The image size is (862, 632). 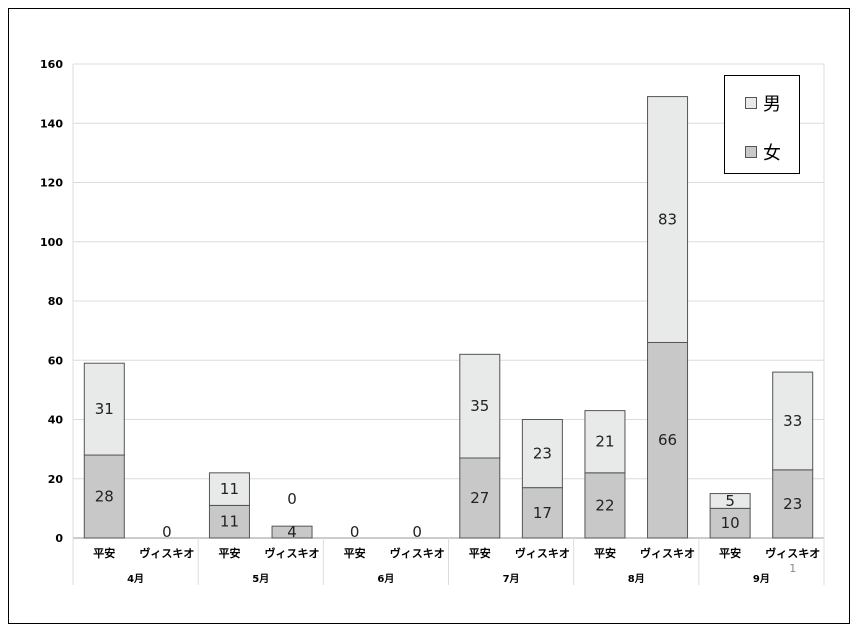 What do you see at coordinates (135, 579) in the screenshot?
I see `x-group-label: 4月` at bounding box center [135, 579].